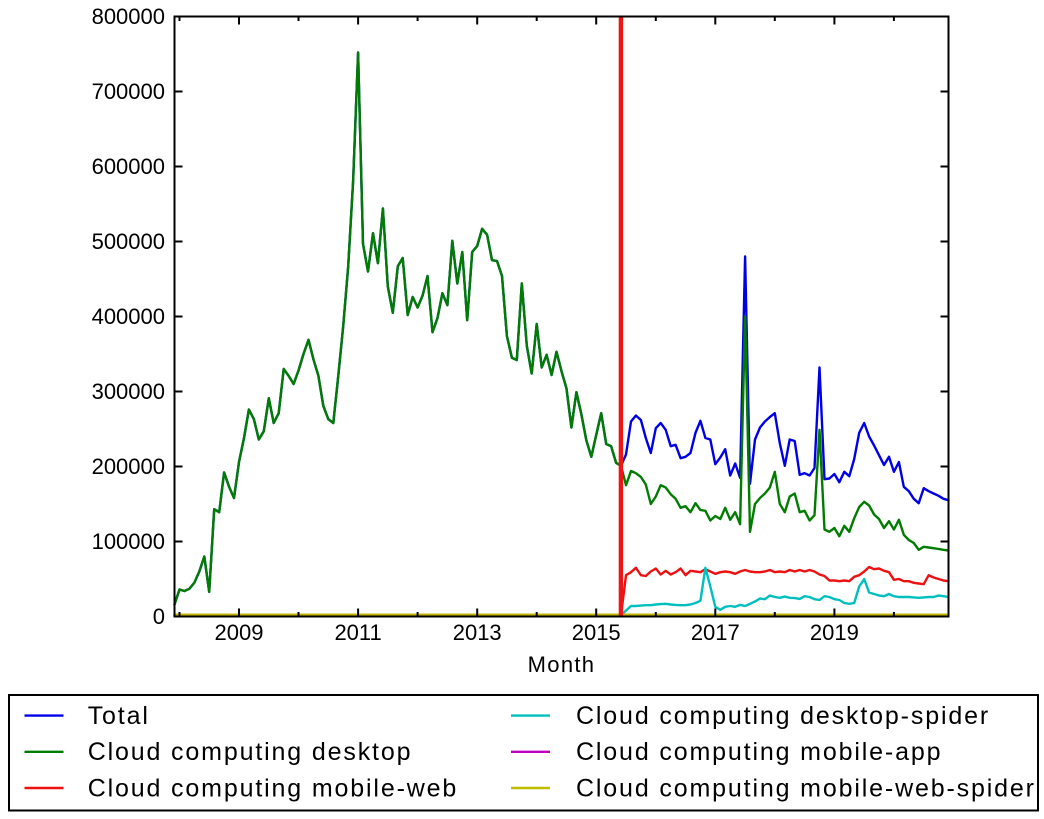 Image resolution: width=1044 pixels, height=819 pixels. I want to click on svg-text: Month, so click(562, 664).